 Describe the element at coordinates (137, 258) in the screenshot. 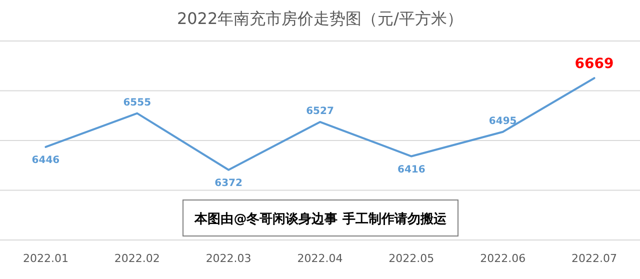

I see `x-tick-label: 2022.02` at that location.